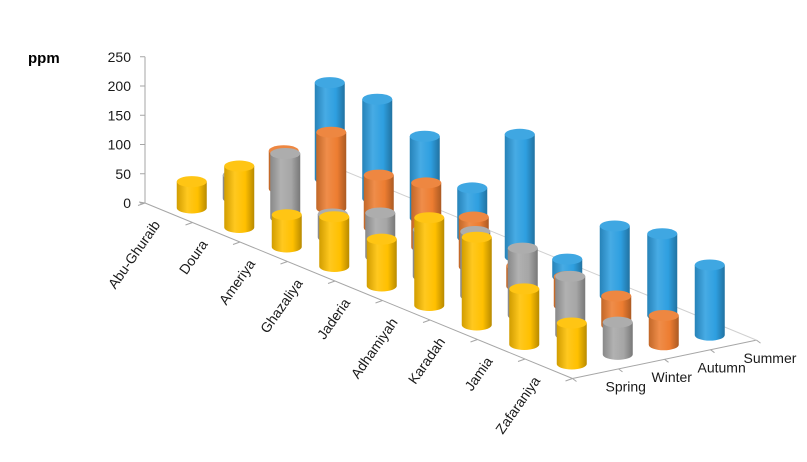  What do you see at coordinates (120, 130) in the screenshot?
I see `y-tick-labels: 0 50 100 150 200 250` at bounding box center [120, 130].